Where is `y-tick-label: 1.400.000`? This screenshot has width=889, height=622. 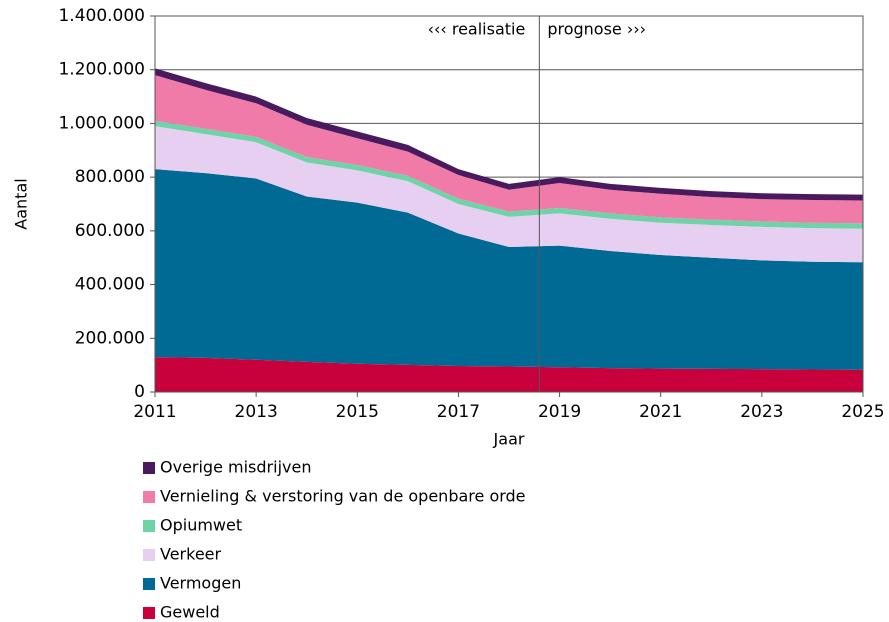
y-tick-label: 1.400.000 is located at coordinates (101, 16).